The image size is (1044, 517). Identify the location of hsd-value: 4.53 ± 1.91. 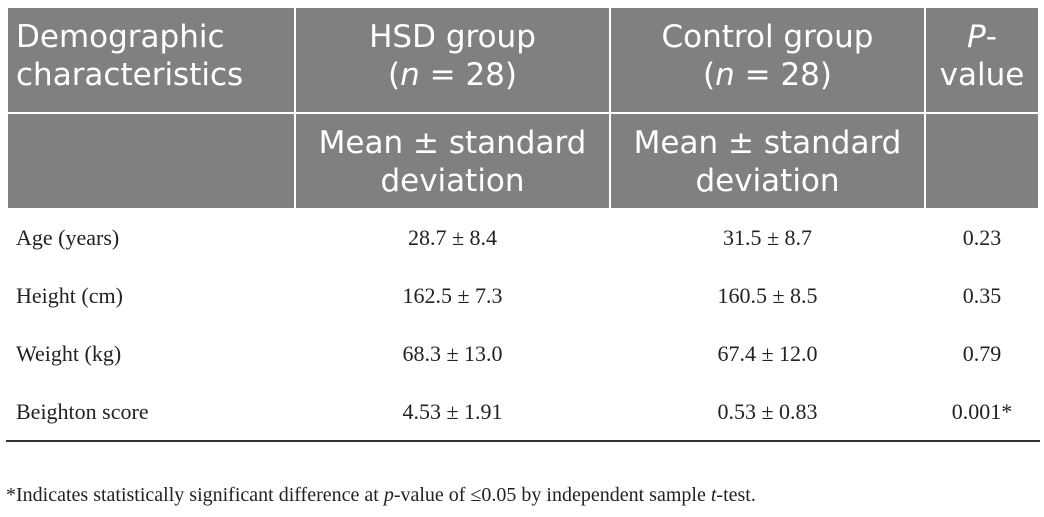
(452, 412).